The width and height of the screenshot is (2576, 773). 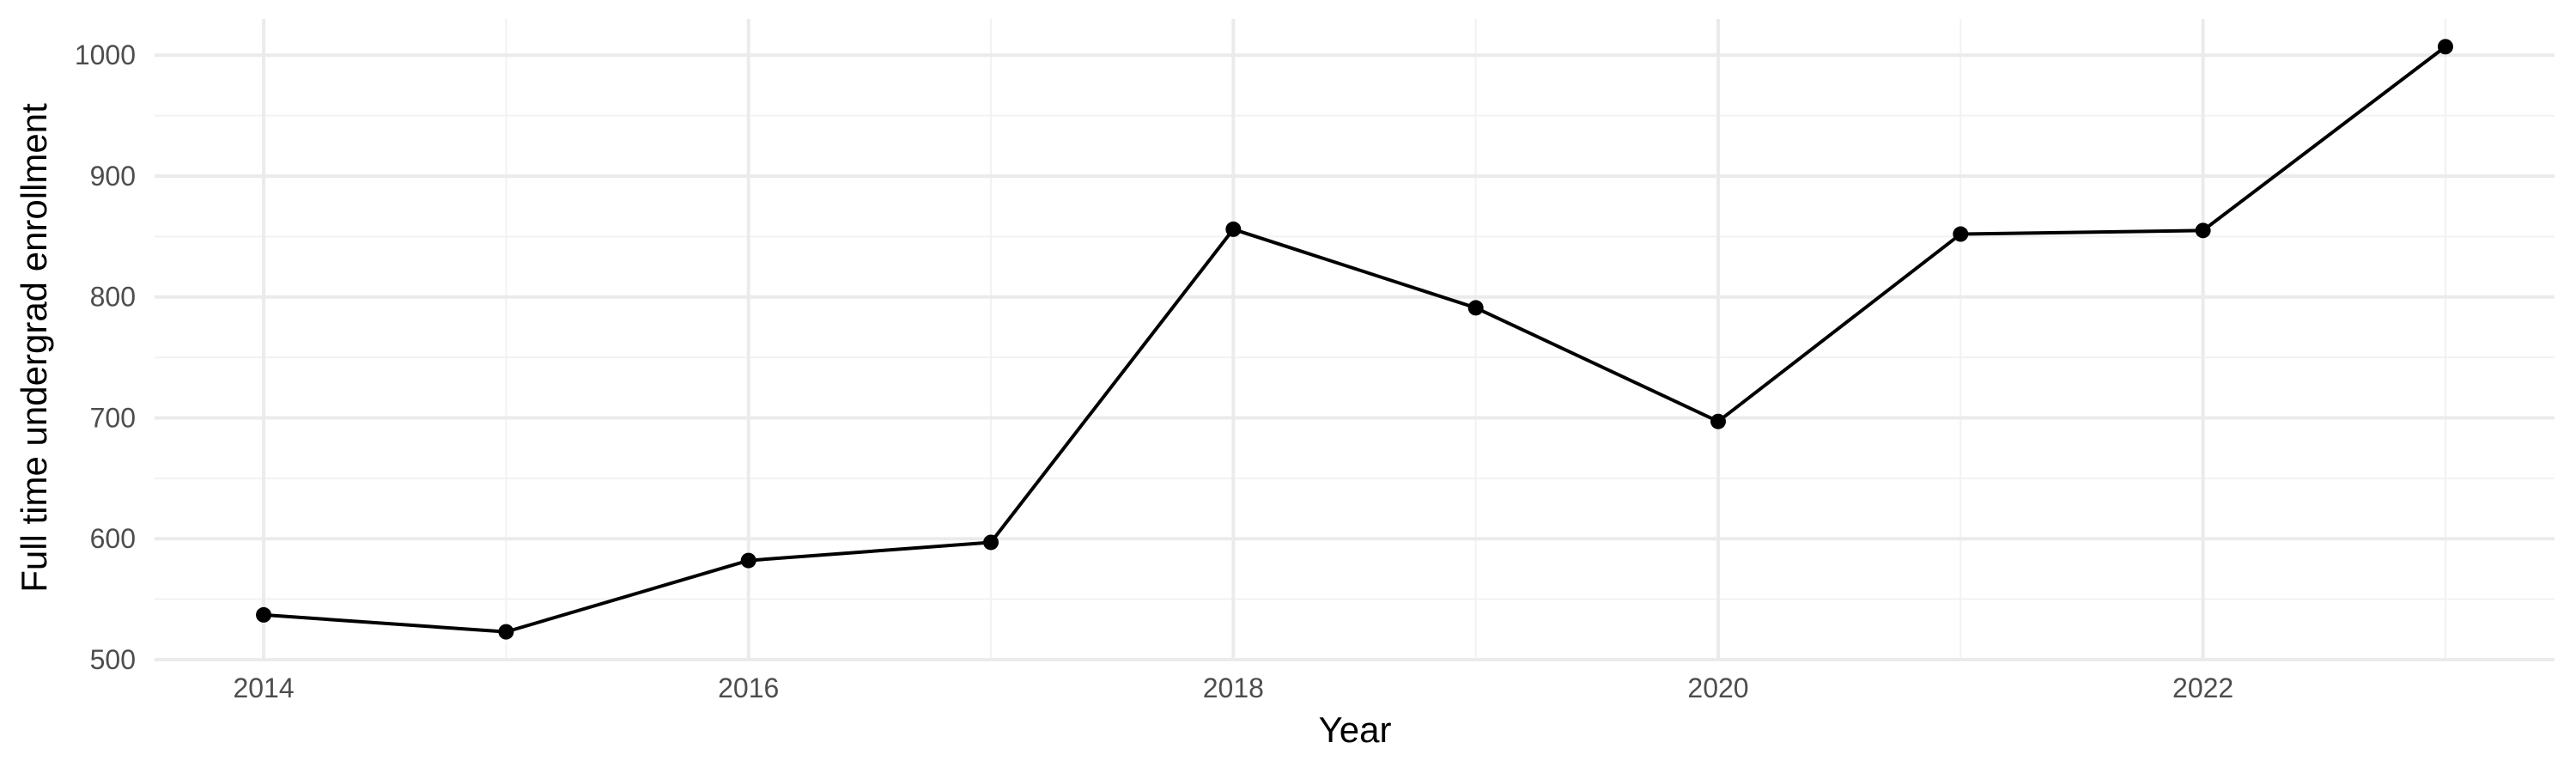 I want to click on x-tick-label: 2014, so click(x=263, y=688).